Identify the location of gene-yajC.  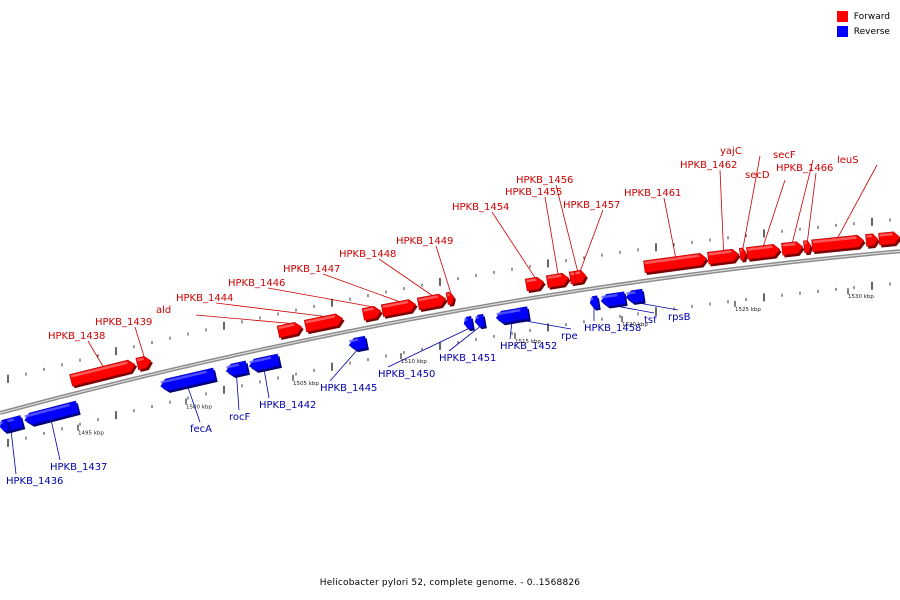
(743, 255).